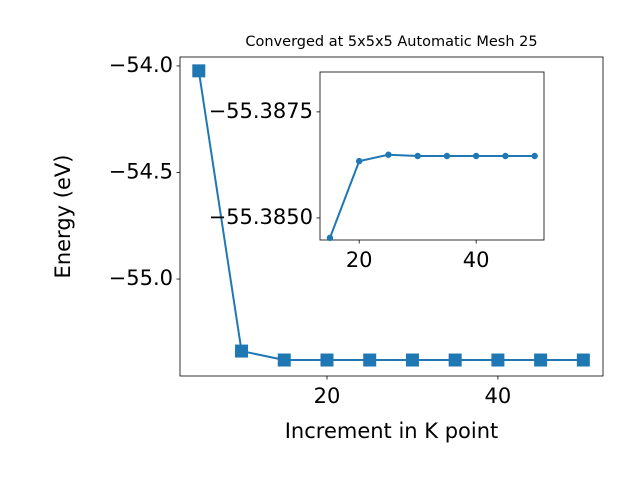 This screenshot has width=640, height=480. What do you see at coordinates (141, 278) in the screenshot?
I see `y-tick-label: −55.0` at bounding box center [141, 278].